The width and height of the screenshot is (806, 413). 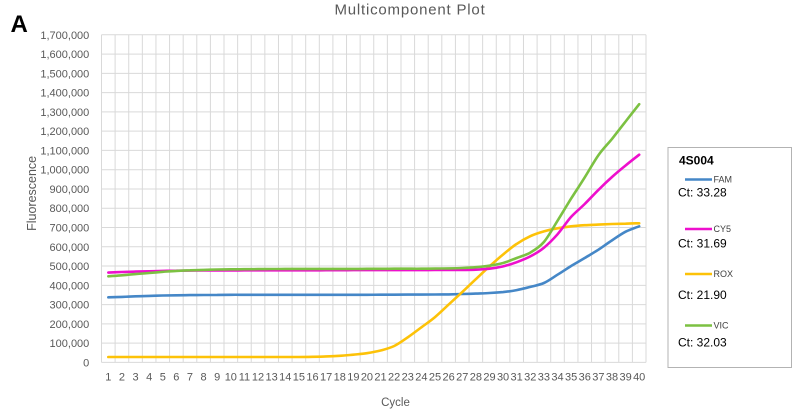 I want to click on svg-text: Ct: 31.69, so click(x=702, y=244).